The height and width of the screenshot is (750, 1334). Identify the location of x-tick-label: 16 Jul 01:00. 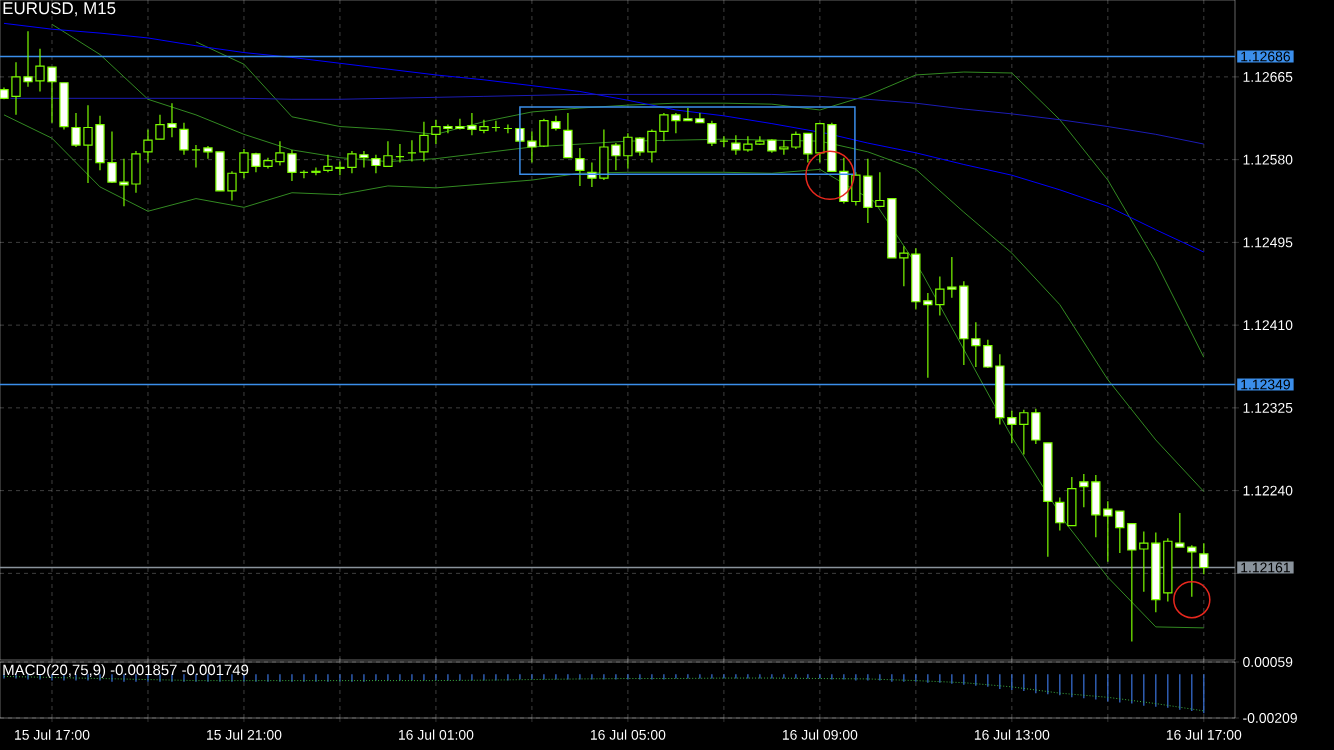
(436, 734).